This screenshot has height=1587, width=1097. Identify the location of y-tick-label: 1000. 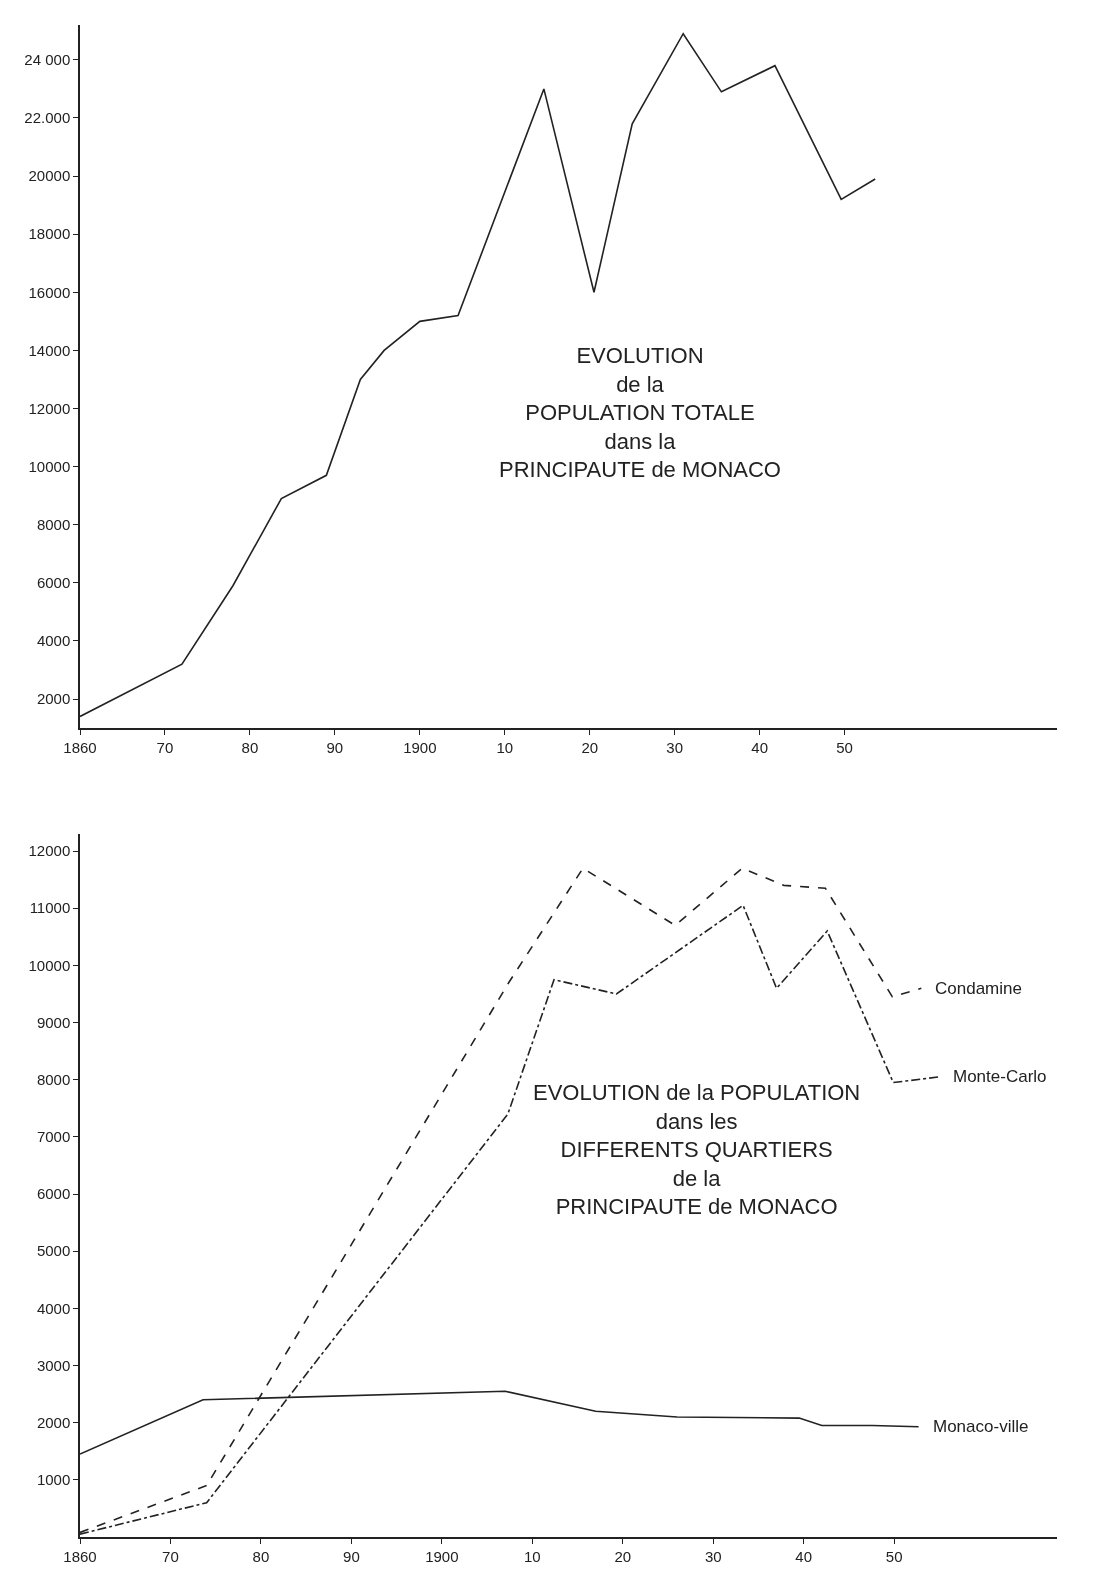
(53, 1480).